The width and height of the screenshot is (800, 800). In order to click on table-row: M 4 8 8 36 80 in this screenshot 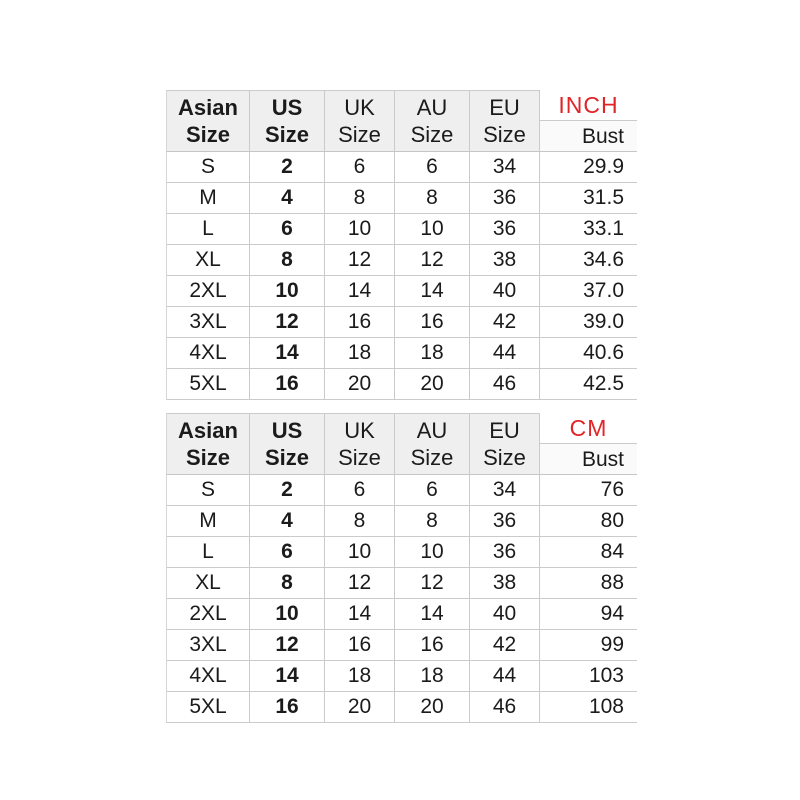, I will do `click(401, 521)`.